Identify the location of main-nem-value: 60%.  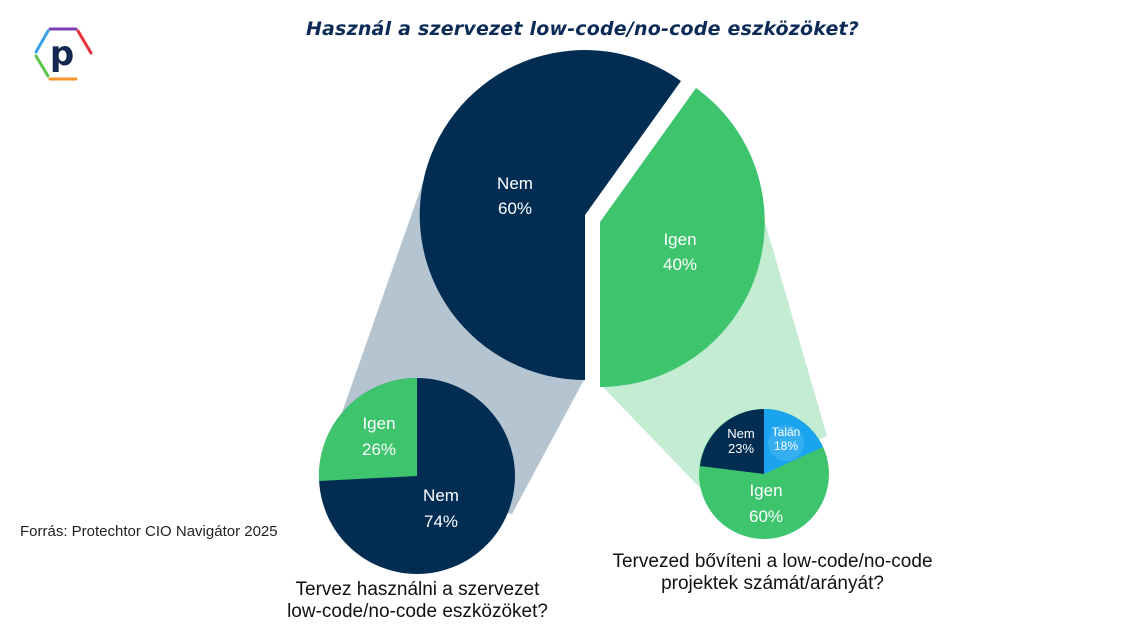
(515, 208).